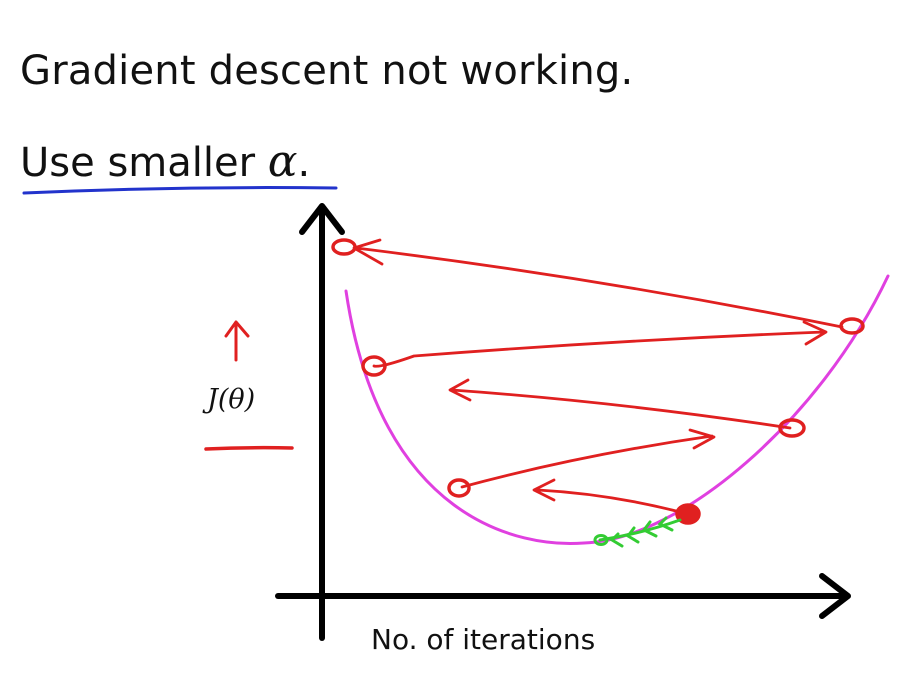 The image size is (916, 684). I want to click on subtitle-text: Use smaller, so click(144, 163).